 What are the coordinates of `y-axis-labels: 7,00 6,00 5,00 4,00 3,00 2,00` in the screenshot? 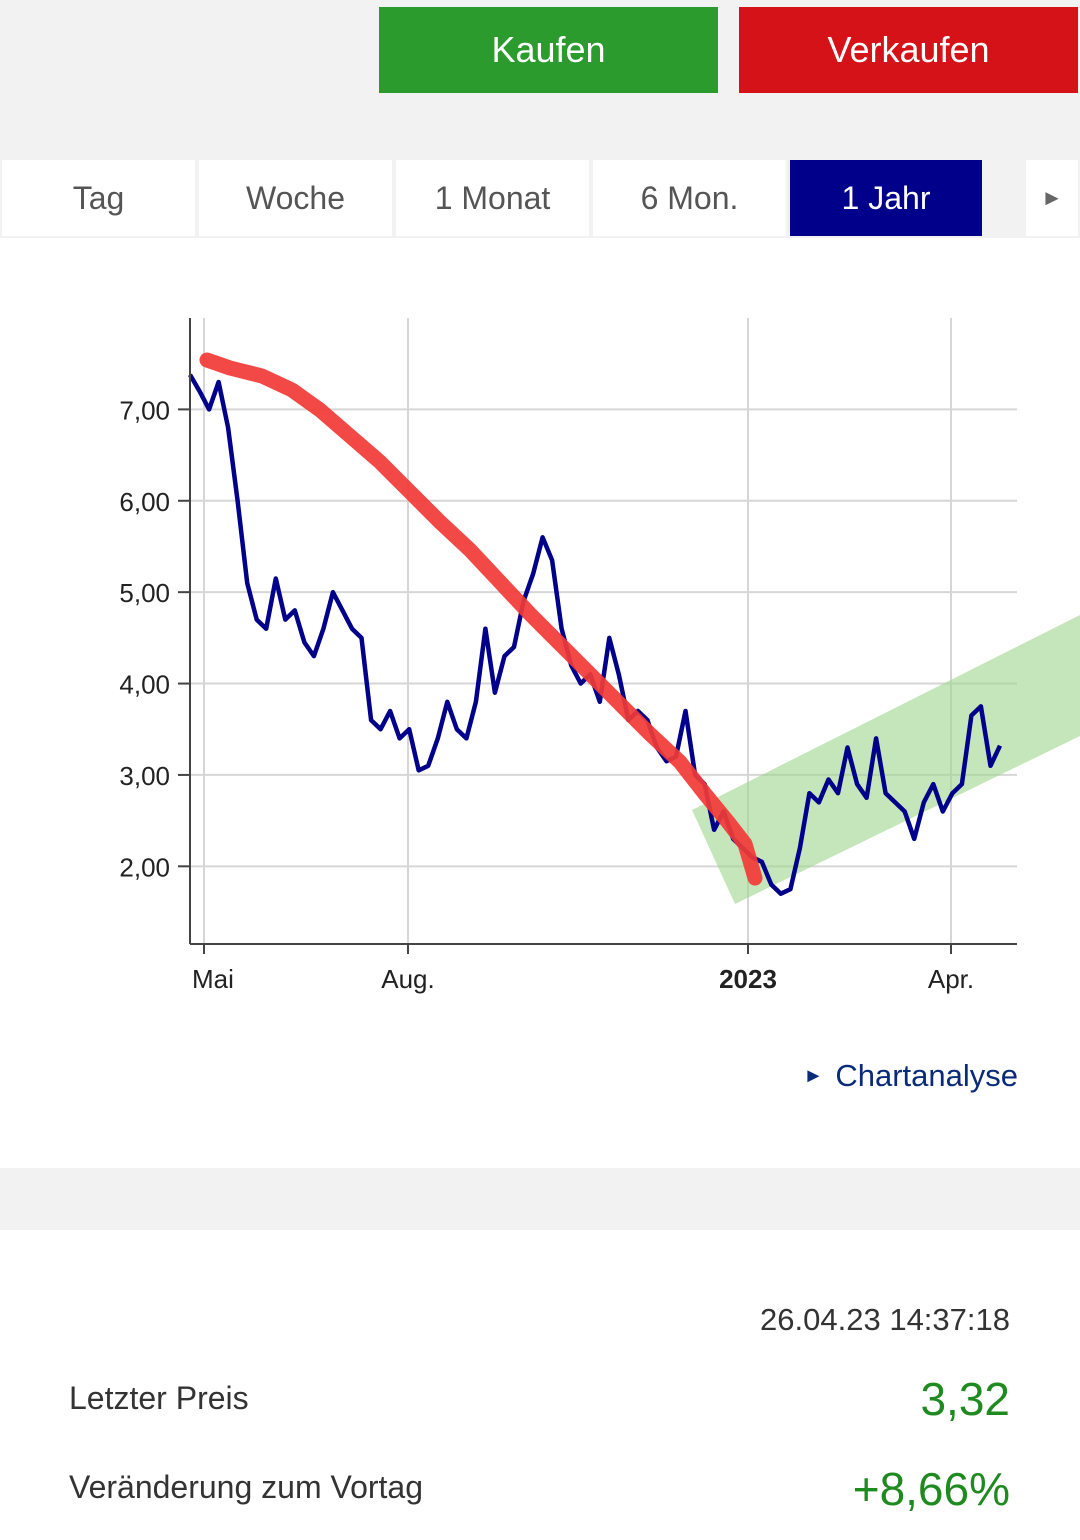 It's located at (144, 638).